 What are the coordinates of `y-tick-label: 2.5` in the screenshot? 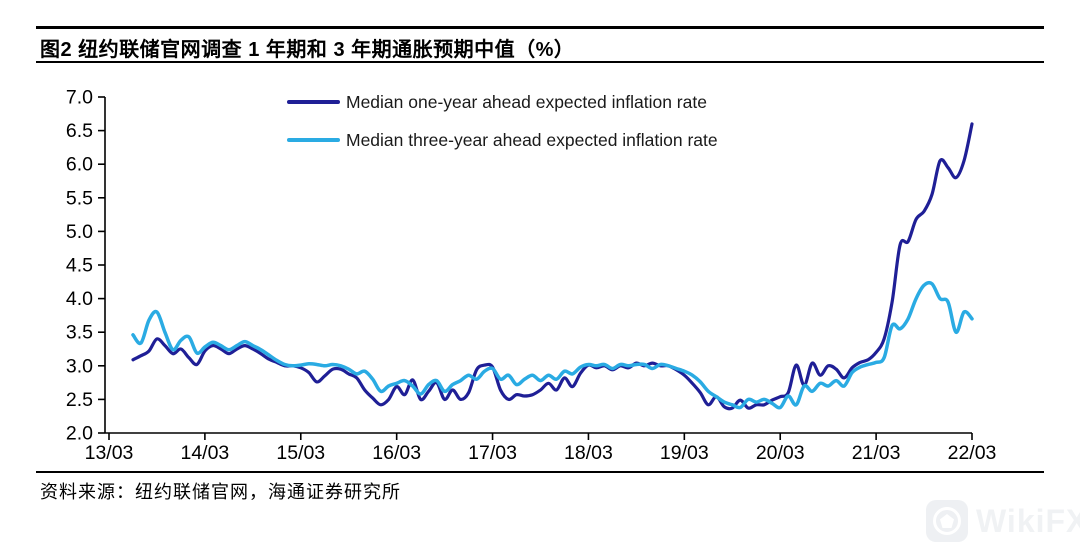 It's located at (79, 400).